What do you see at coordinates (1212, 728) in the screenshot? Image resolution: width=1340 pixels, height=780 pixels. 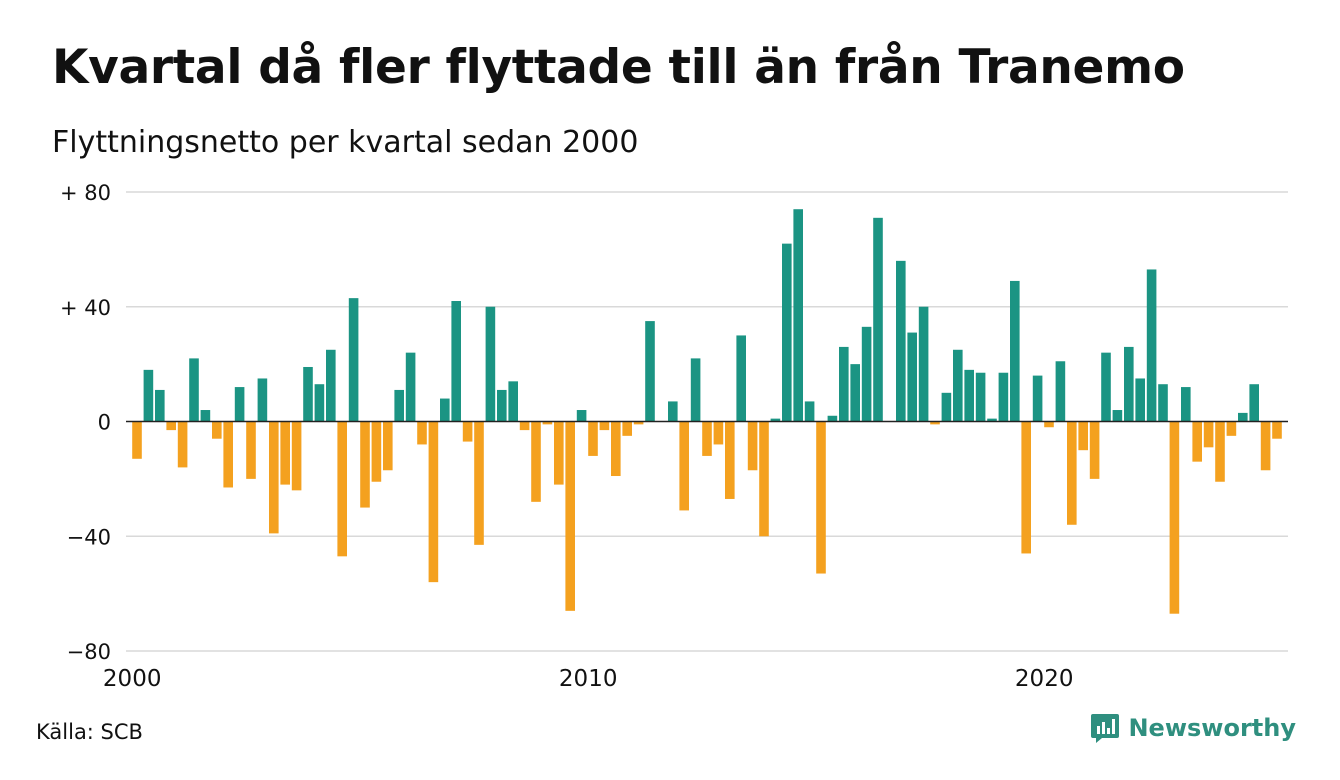 I see `brand-name: Newsworthy` at bounding box center [1212, 728].